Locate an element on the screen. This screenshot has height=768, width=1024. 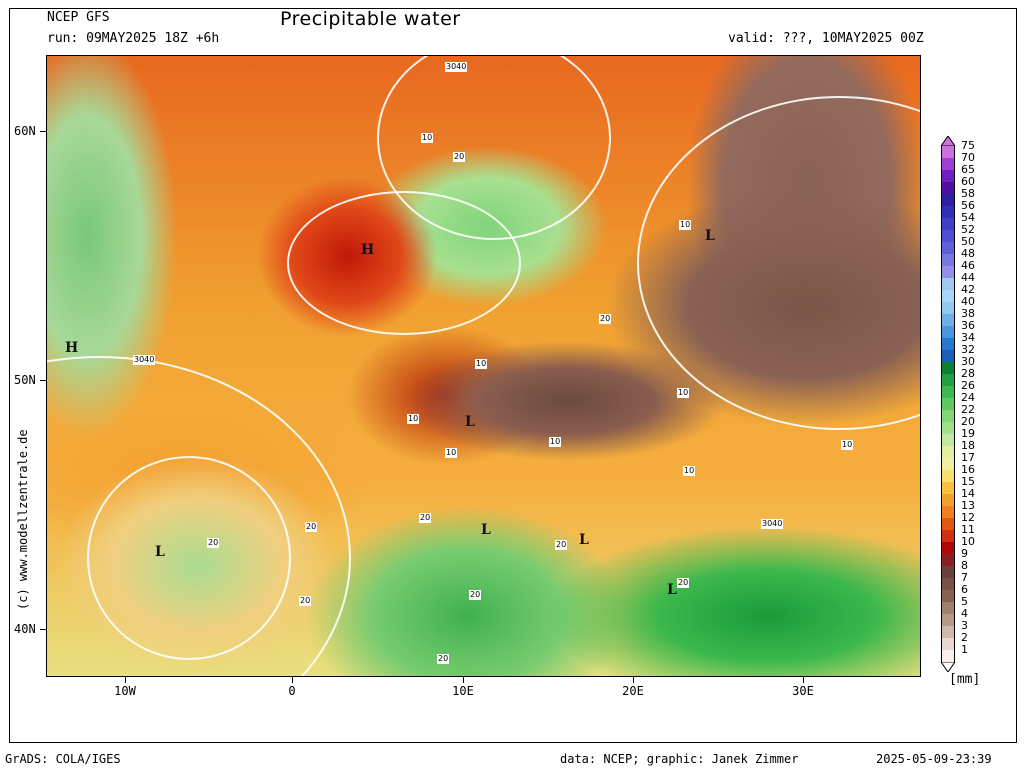
colorbar-bottom-arrow is located at coordinates (948, 667).